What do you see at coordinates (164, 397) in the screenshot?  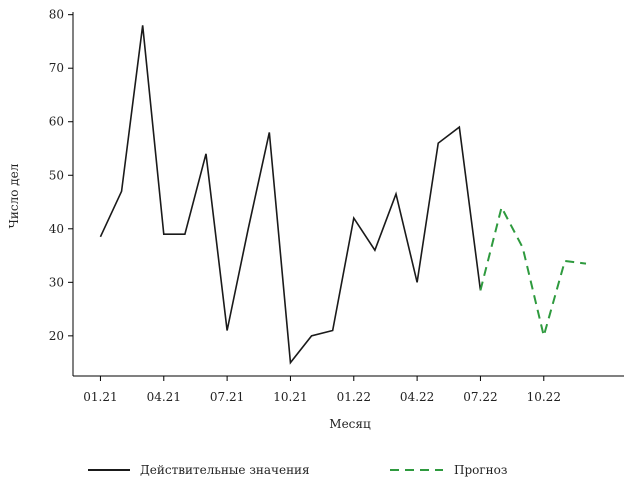 I see `x-tick-label: 04.21` at bounding box center [164, 397].